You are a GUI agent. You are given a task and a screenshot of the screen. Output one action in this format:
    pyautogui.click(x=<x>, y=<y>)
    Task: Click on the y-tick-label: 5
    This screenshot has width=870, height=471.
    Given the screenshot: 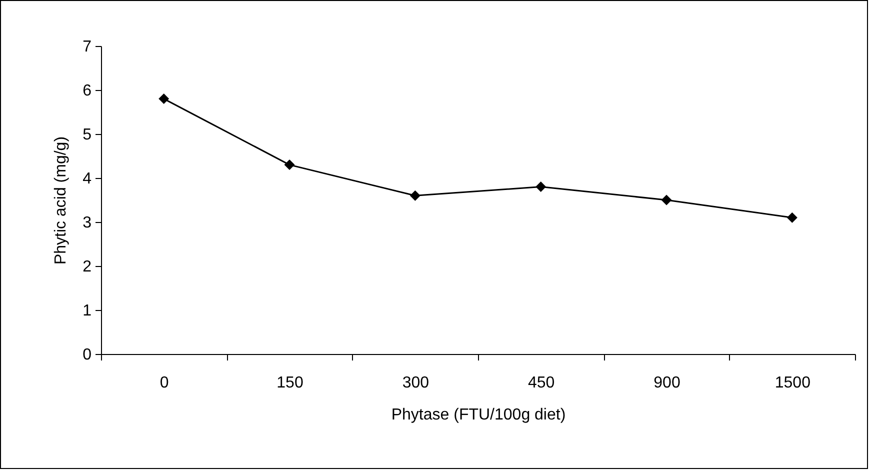 What is the action you would take?
    pyautogui.click(x=87, y=135)
    